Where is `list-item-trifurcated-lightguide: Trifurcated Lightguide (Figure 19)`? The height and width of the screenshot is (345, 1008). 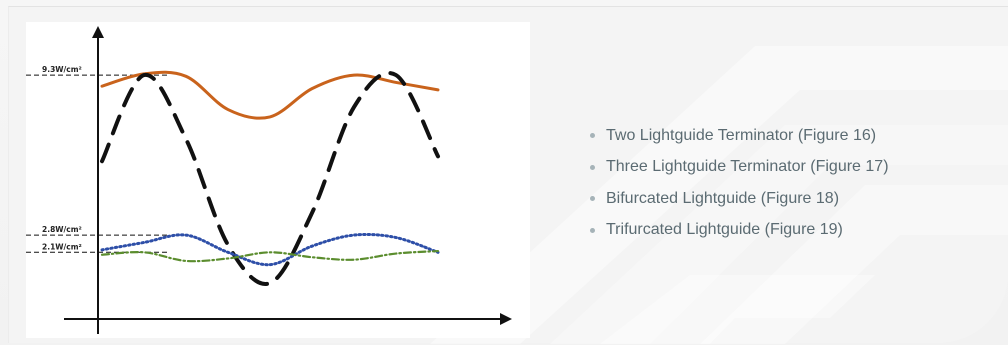
list-item-trifurcated-lightguide: Trifurcated Lightguide (Figure 19) is located at coordinates (739, 231).